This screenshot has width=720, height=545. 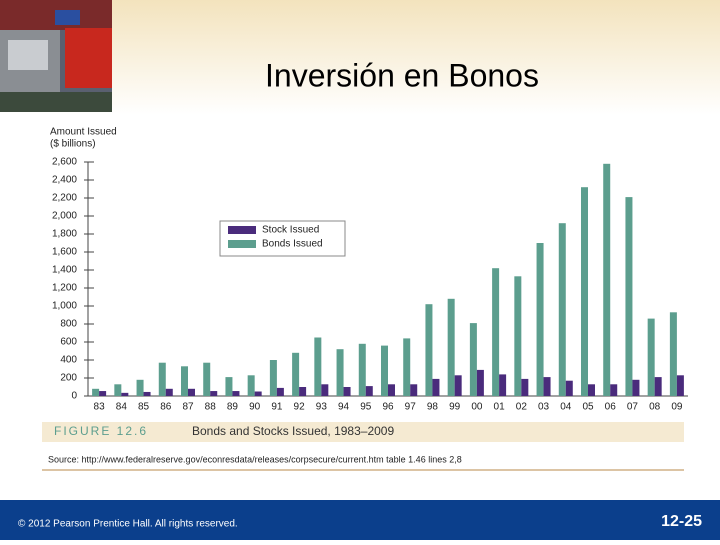 I want to click on x-tick-label: 07, so click(x=633, y=407).